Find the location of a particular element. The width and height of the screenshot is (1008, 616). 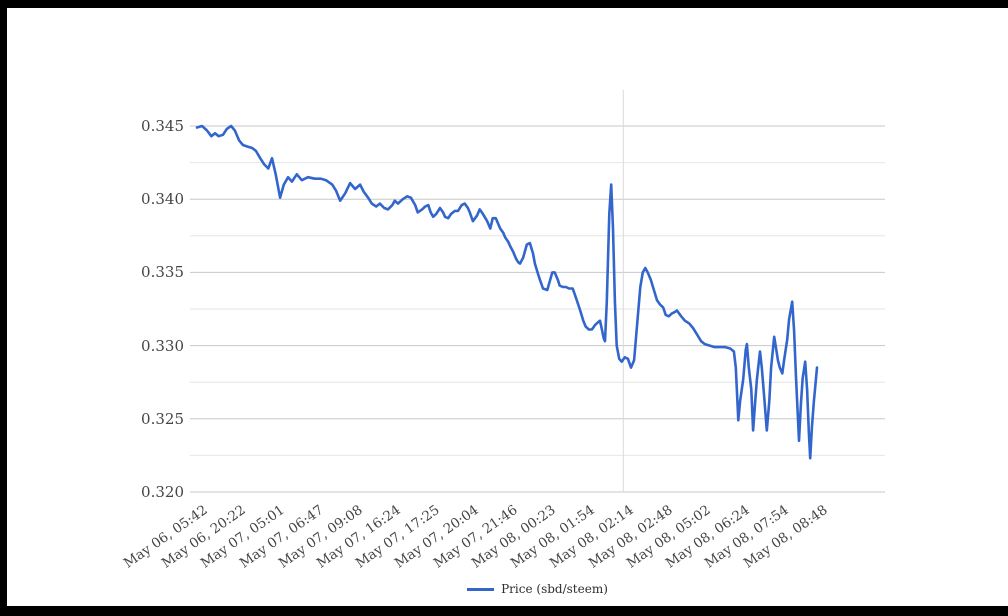

legend-line-swatch is located at coordinates (481, 589).